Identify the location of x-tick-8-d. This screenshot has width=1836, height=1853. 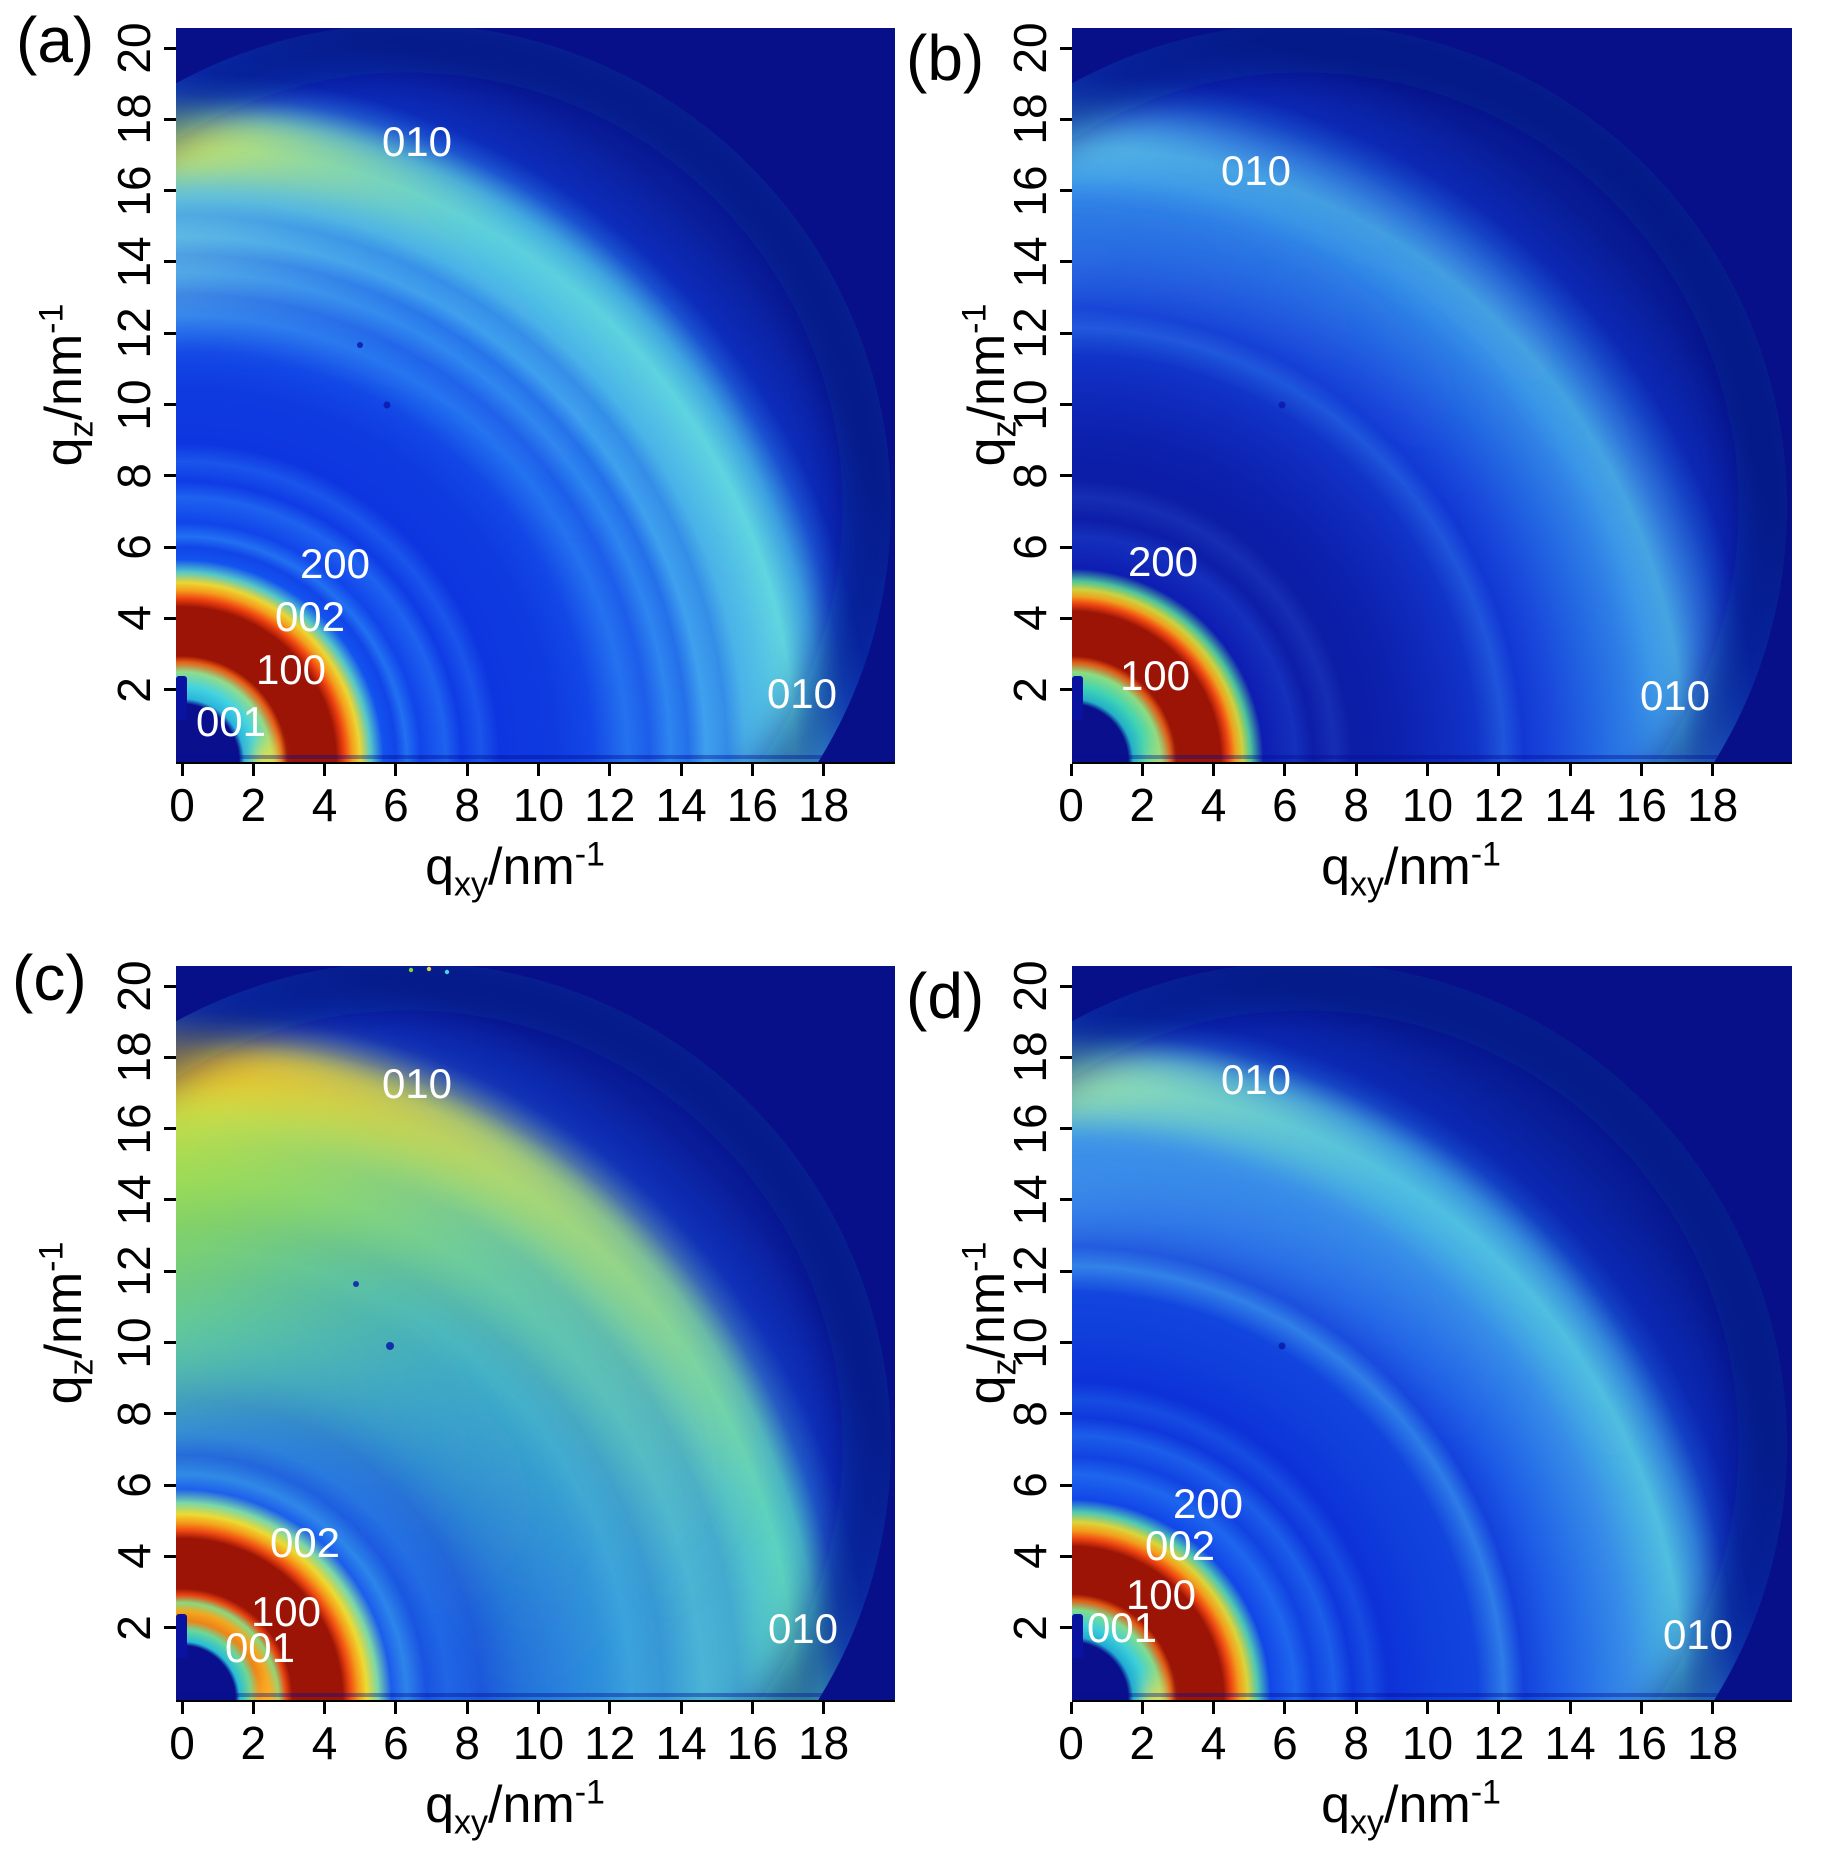
(1356, 1708).